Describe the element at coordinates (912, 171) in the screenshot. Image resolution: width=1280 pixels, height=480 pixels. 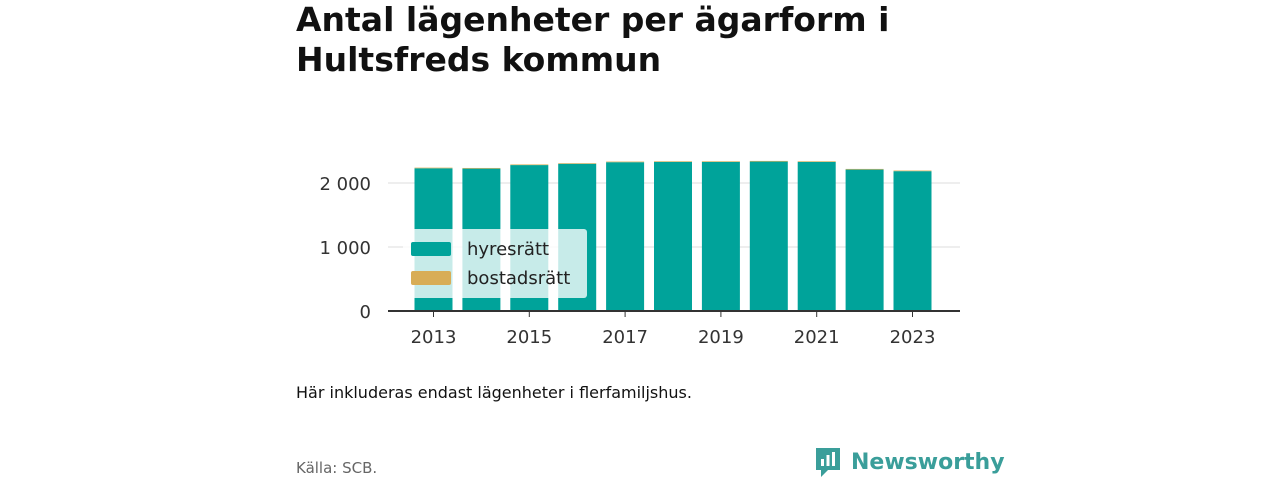
I see `bar-bostadsratt-2023` at that location.